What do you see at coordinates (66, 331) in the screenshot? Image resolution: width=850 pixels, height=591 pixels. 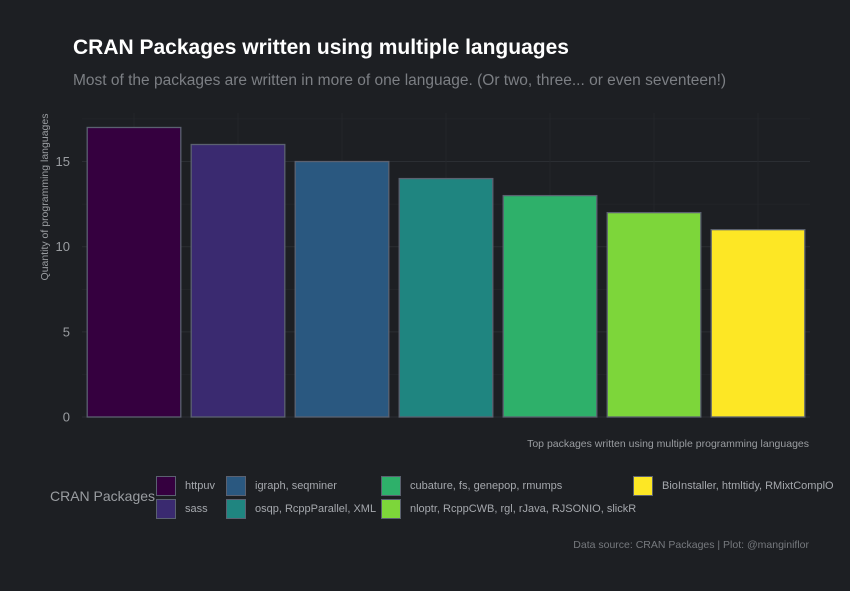 I see `y-tick-label: 5` at bounding box center [66, 331].